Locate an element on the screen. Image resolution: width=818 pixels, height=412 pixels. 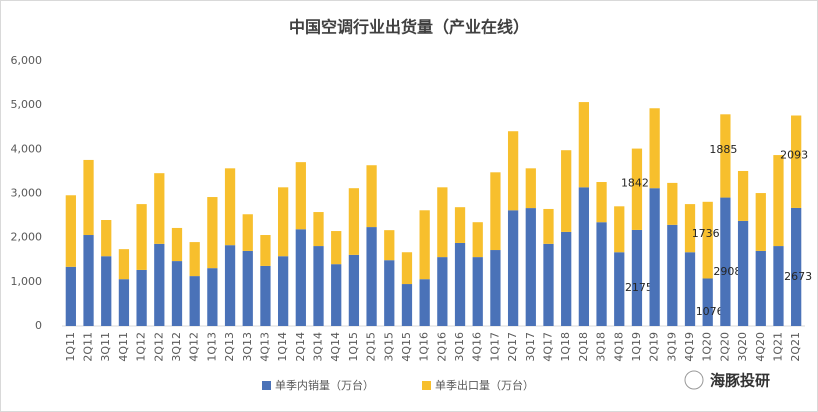
x-tick-label: 1Q21 is located at coordinates (777, 347).